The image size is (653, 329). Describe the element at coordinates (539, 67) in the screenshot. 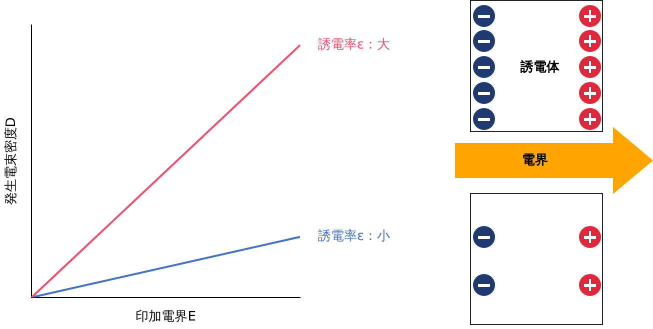

I see `text: 誘電体` at that location.